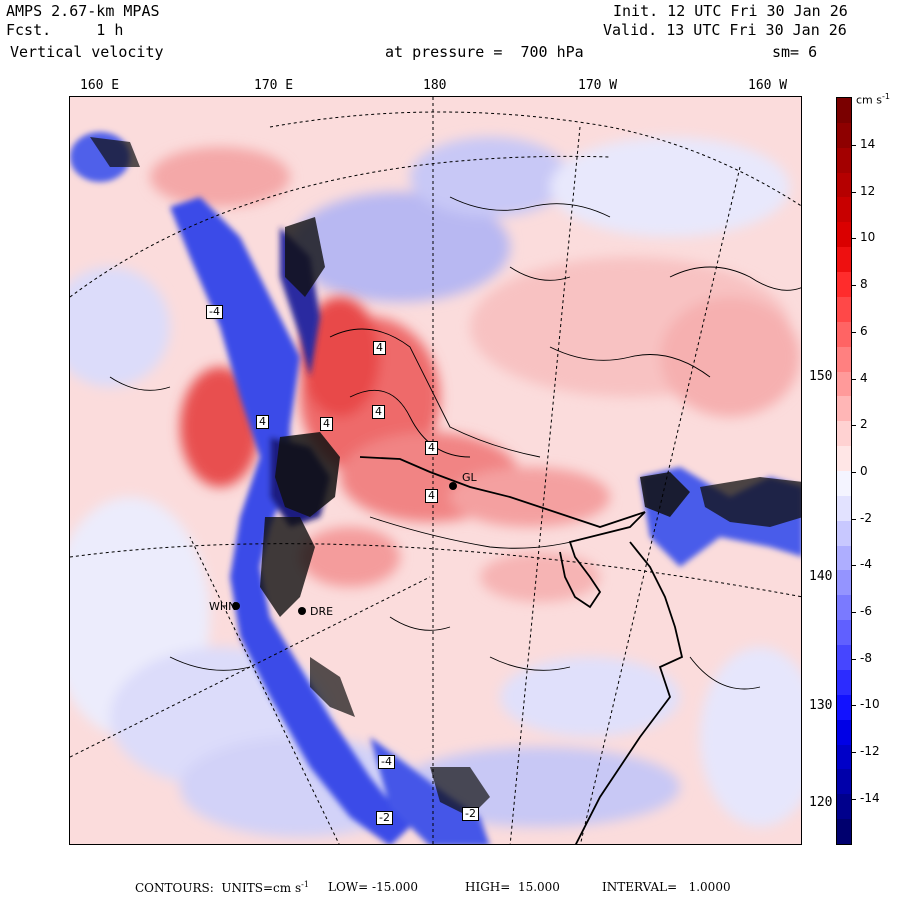 The width and height of the screenshot is (900, 900). What do you see at coordinates (322, 611) in the screenshot?
I see `station-label: DRE` at bounding box center [322, 611].